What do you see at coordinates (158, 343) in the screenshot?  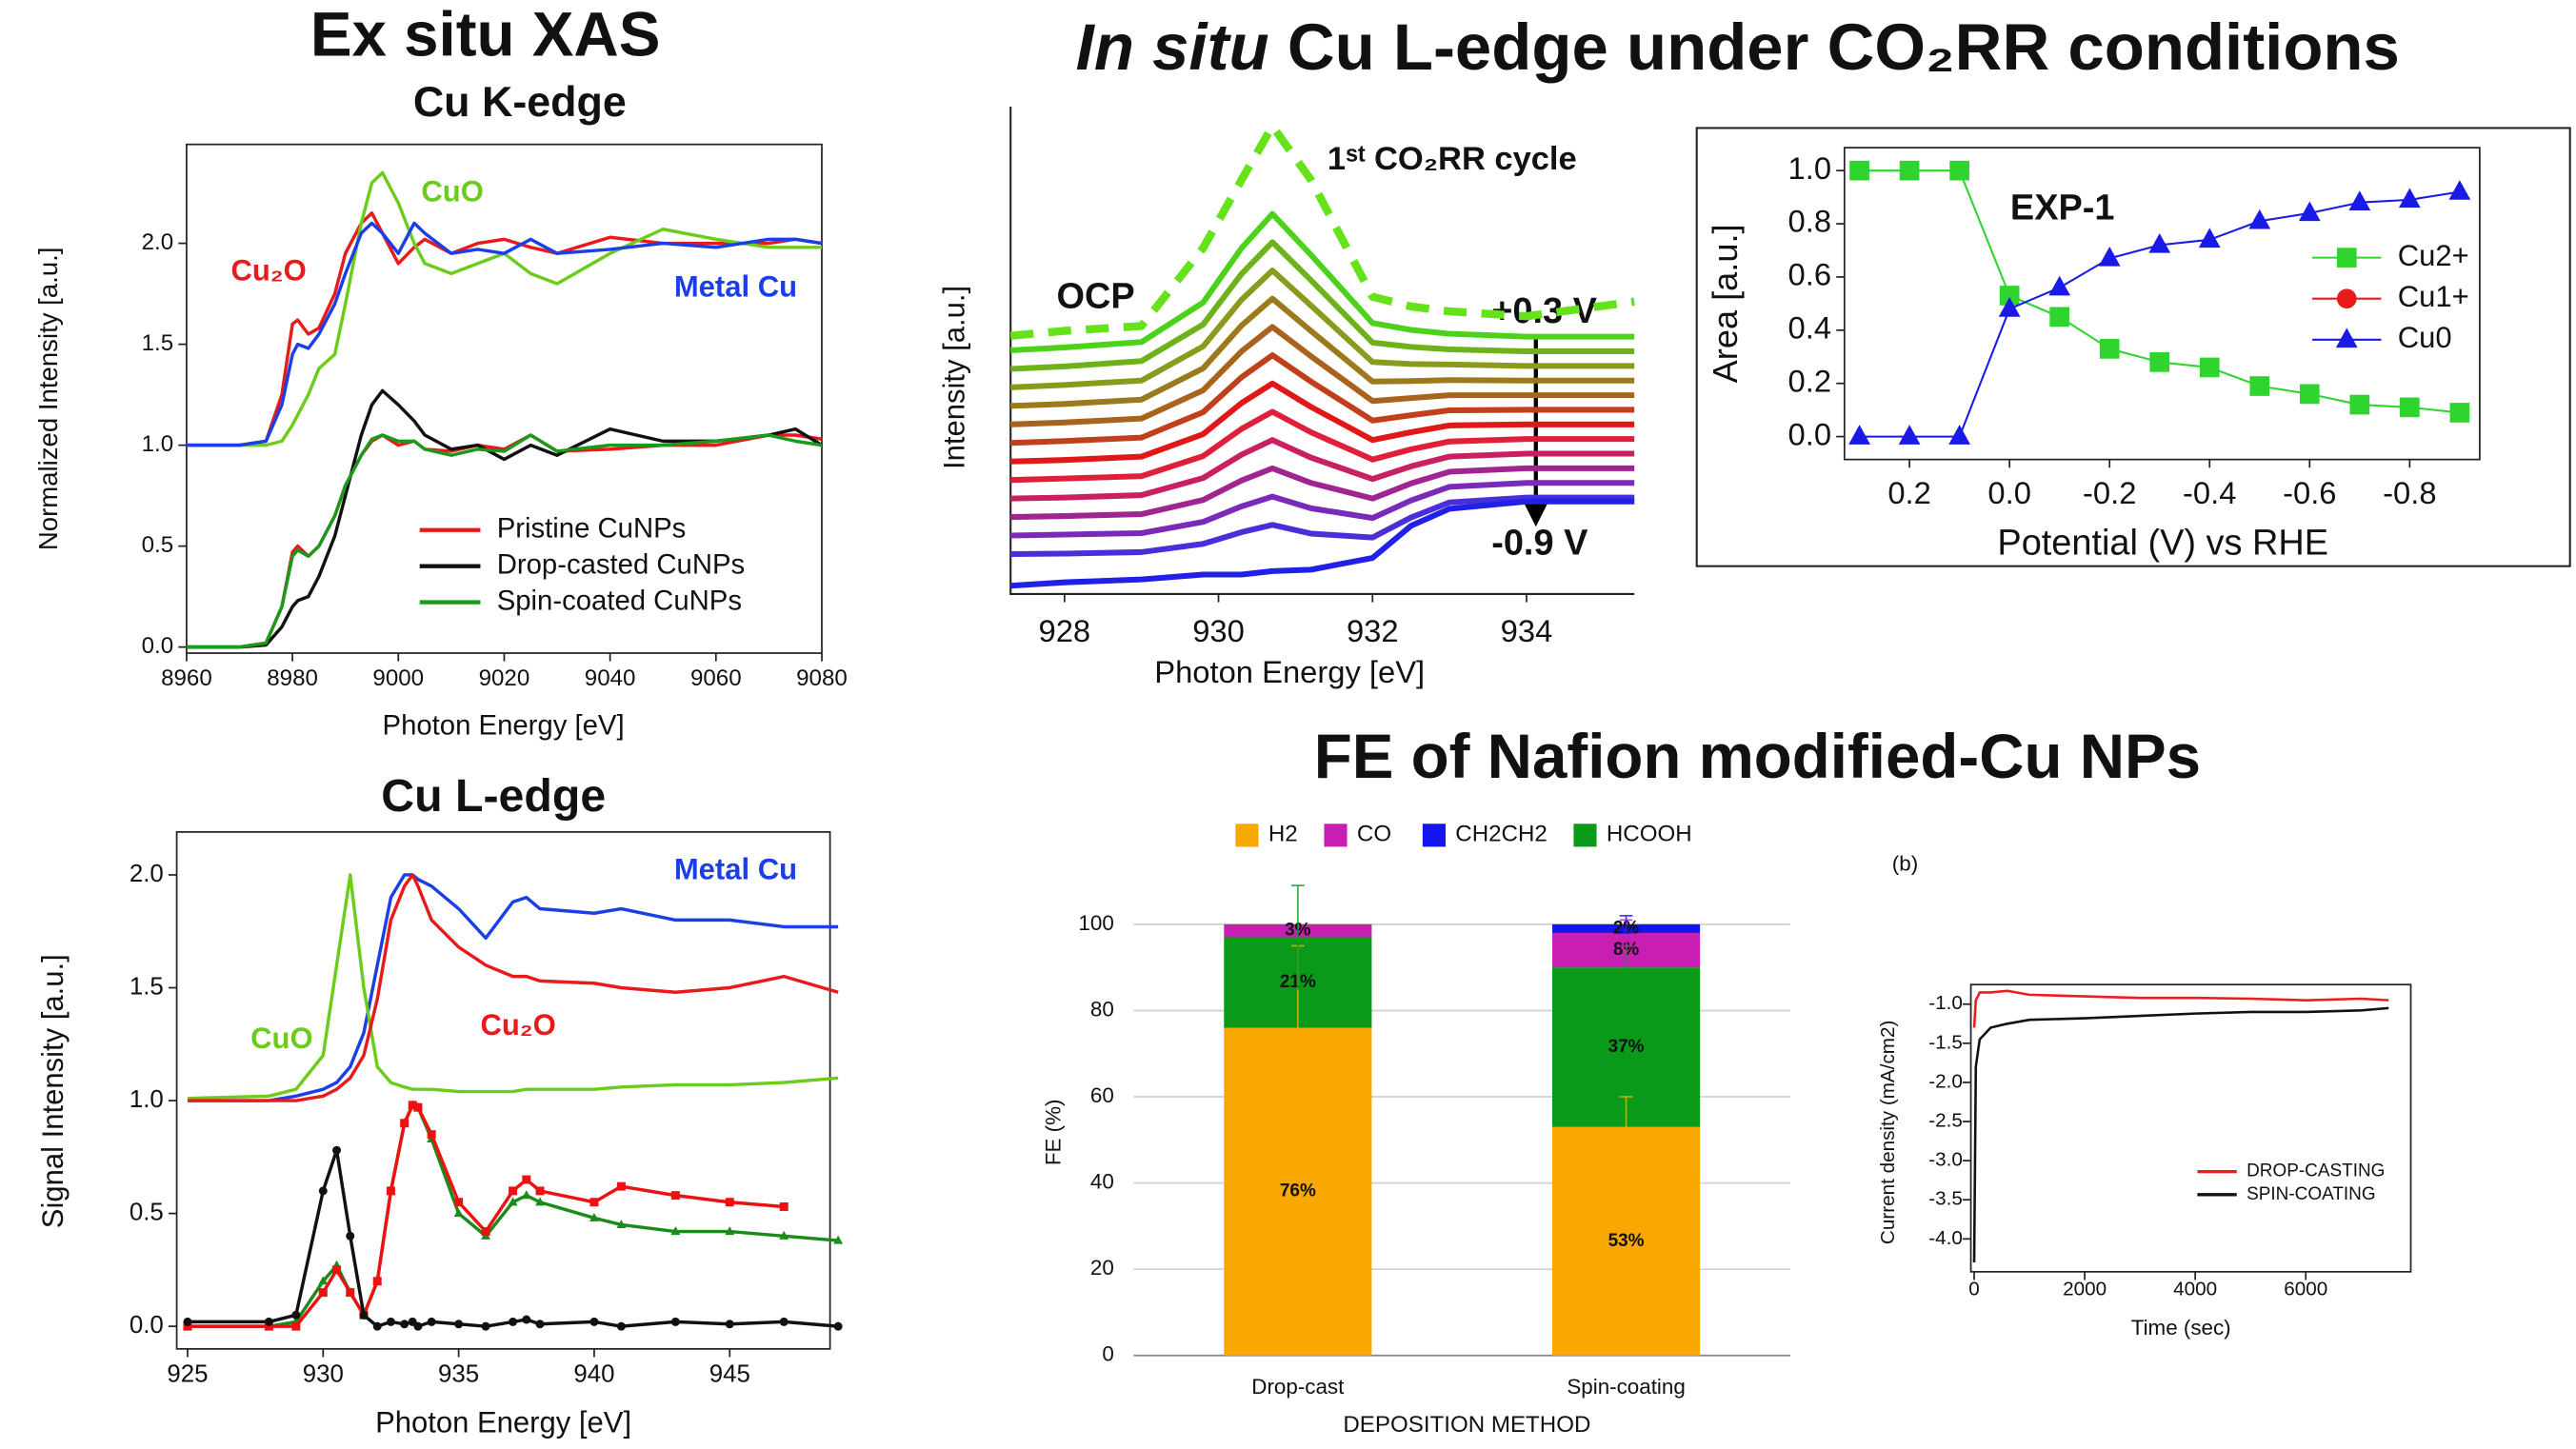 I see `y-tick-label: 1.5` at bounding box center [158, 343].